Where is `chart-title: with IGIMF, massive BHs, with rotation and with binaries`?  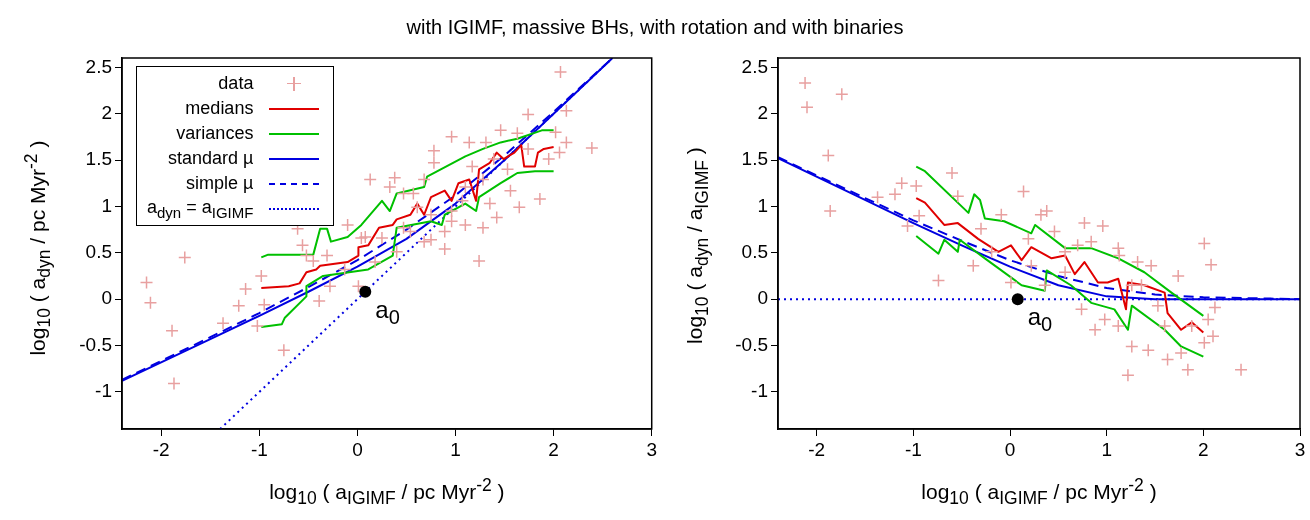
chart-title: with IGIMF, massive BHs, with rotation and with binaries is located at coordinates (655, 27).